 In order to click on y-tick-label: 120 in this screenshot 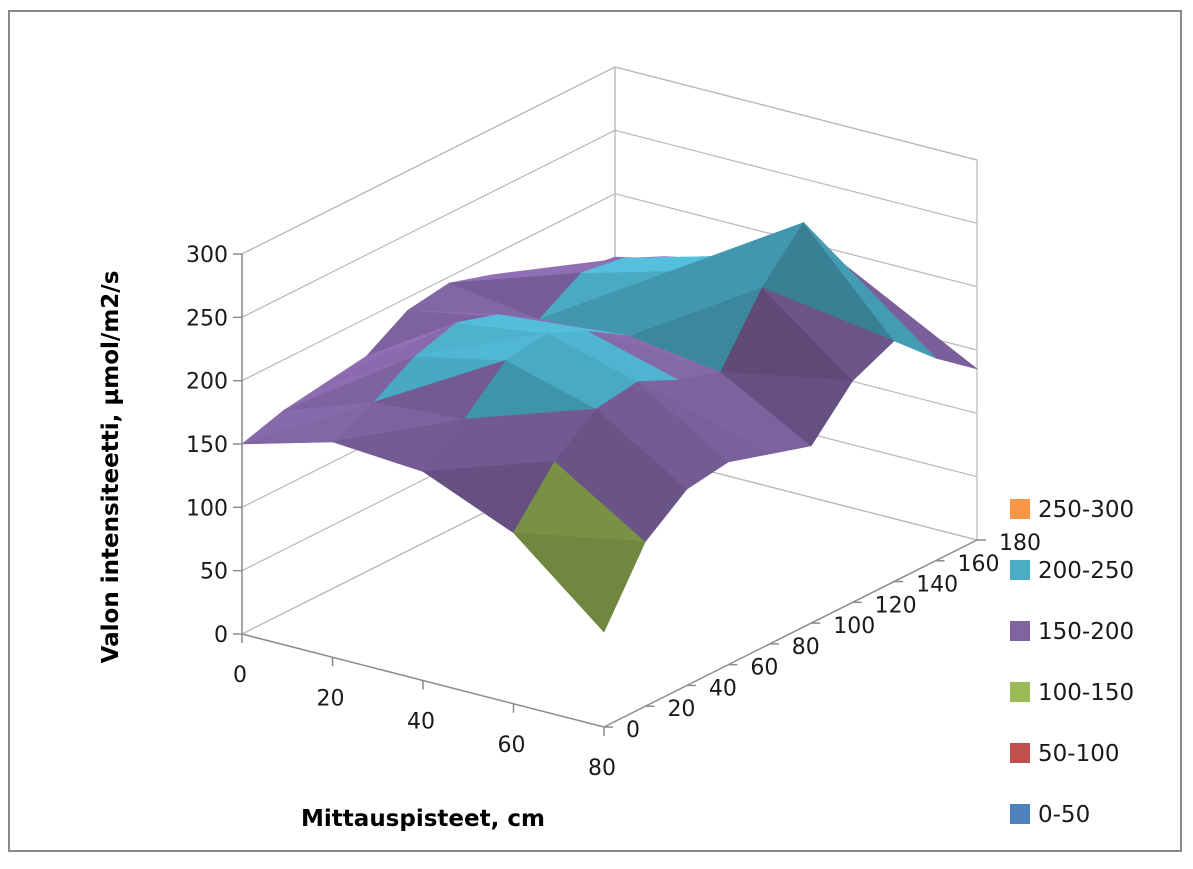, I will do `click(896, 605)`.